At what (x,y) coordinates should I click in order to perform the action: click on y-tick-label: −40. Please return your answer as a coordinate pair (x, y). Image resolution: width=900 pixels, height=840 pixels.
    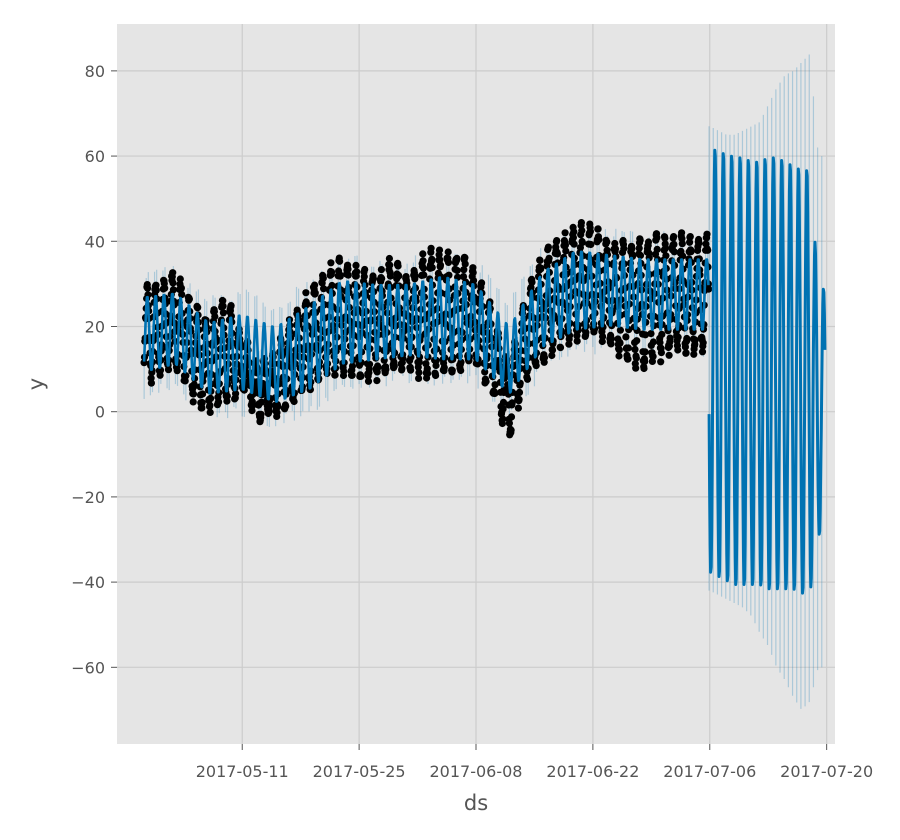
    Looking at the image, I should click on (88, 582).